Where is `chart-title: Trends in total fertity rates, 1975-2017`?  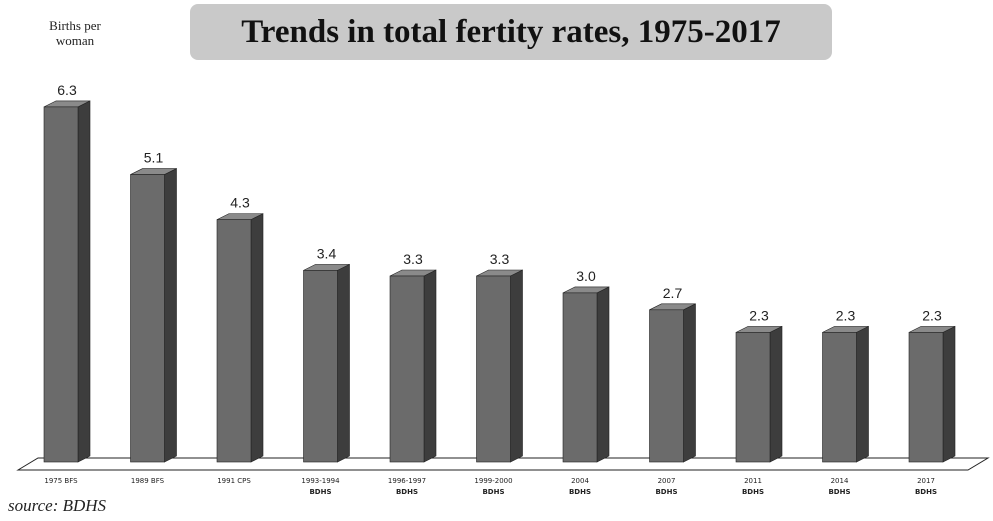
chart-title: Trends in total fertity rates, 1975-2017 is located at coordinates (511, 31).